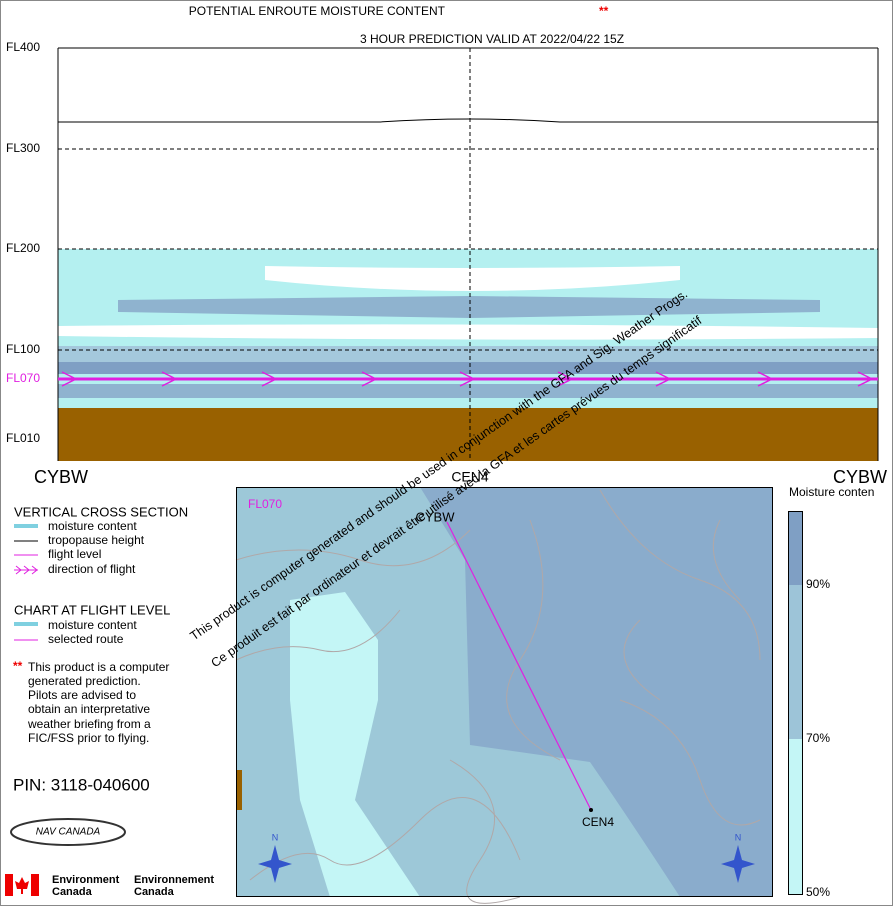  Describe the element at coordinates (23, 438) in the screenshot. I see `level-label: FL010` at that location.